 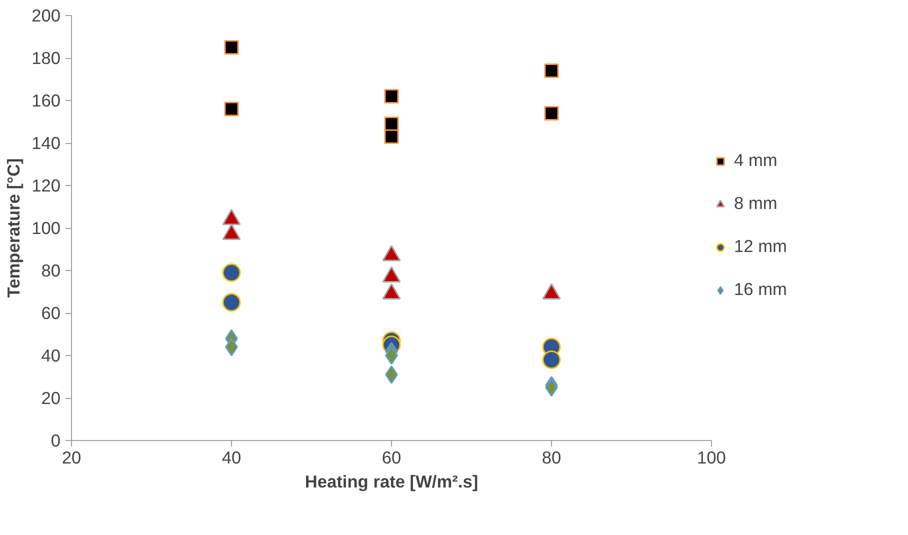 What do you see at coordinates (760, 289) in the screenshot?
I see `legend-label: 16 mm` at bounding box center [760, 289].